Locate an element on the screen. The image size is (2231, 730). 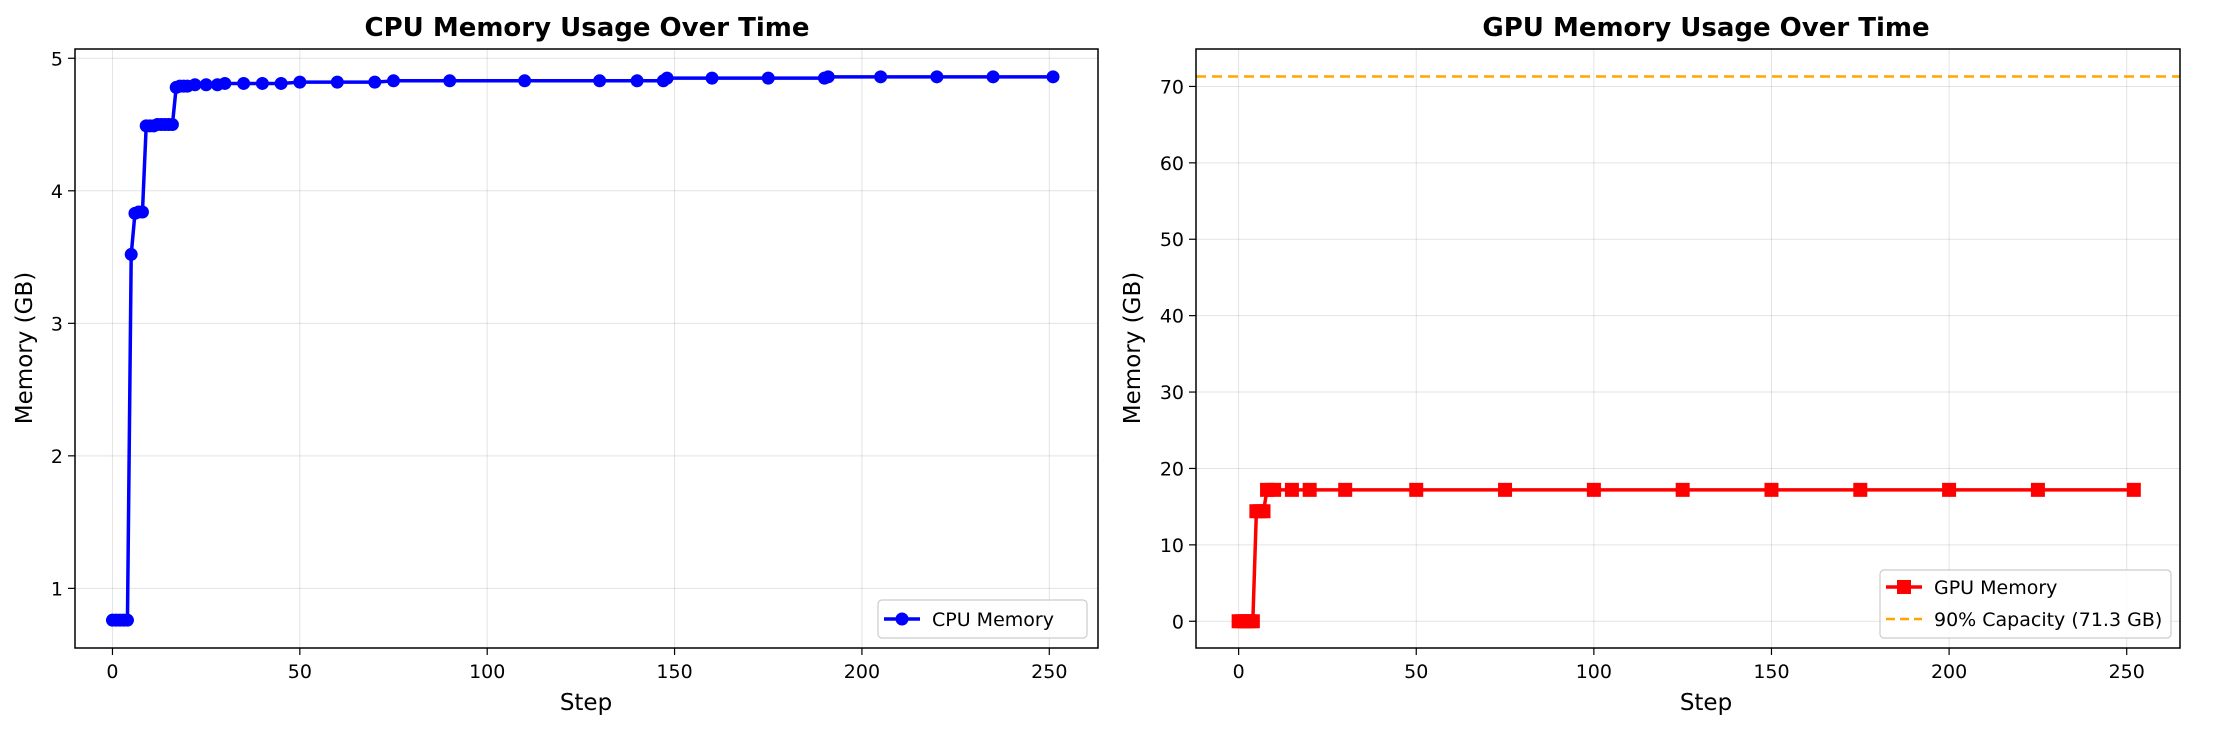
y-tick-label: 3 is located at coordinates (57, 324).